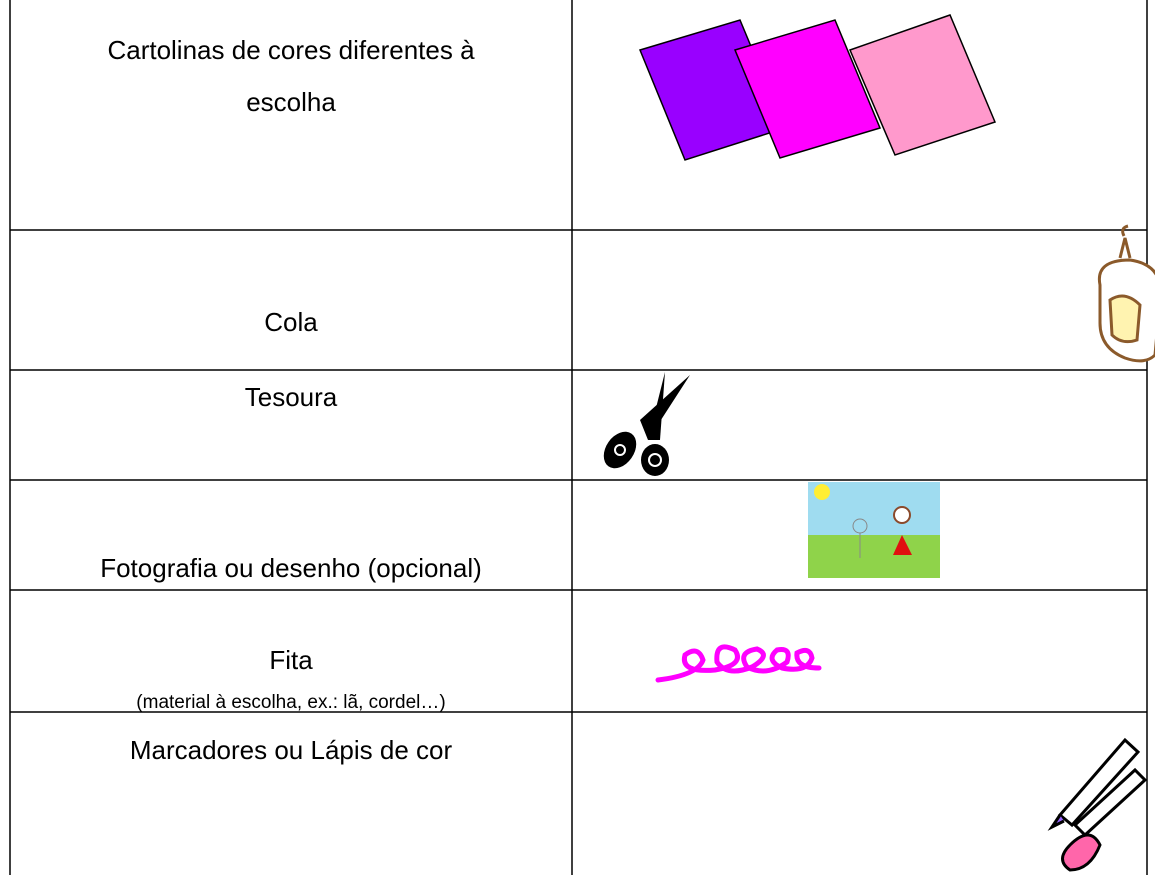 The image size is (1155, 875). What do you see at coordinates (1097, 804) in the screenshot?
I see `markers-icon` at bounding box center [1097, 804].